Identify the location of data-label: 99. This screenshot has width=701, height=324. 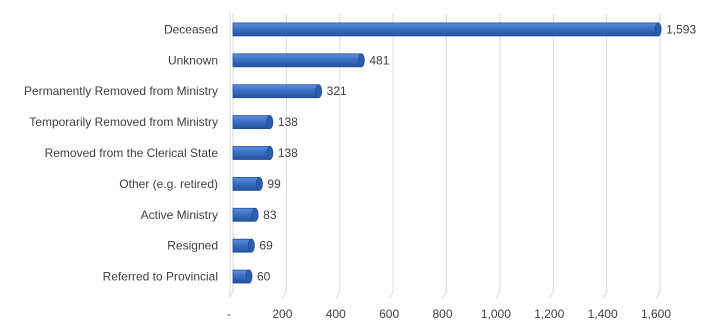
(274, 184).